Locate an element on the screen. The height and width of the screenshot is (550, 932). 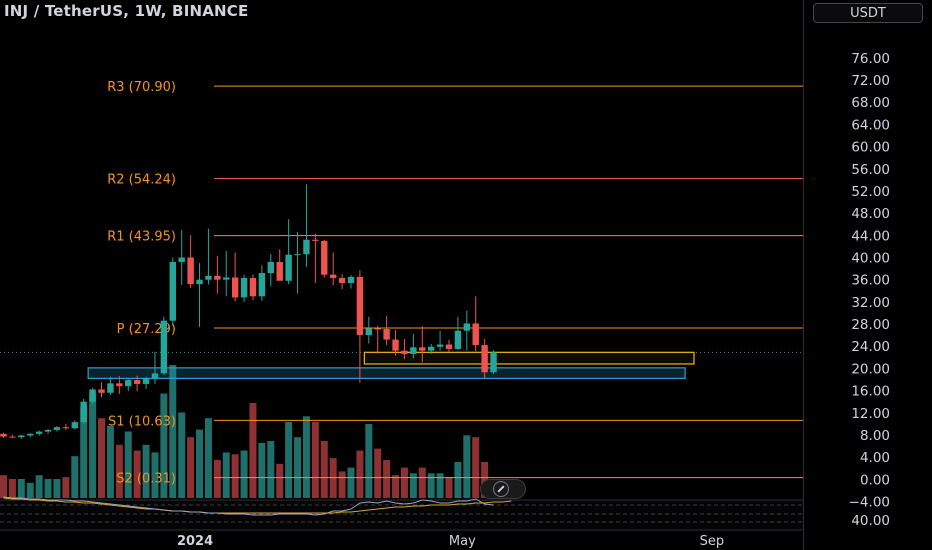
pivot-label: S2 (0.31) is located at coordinates (146, 479).